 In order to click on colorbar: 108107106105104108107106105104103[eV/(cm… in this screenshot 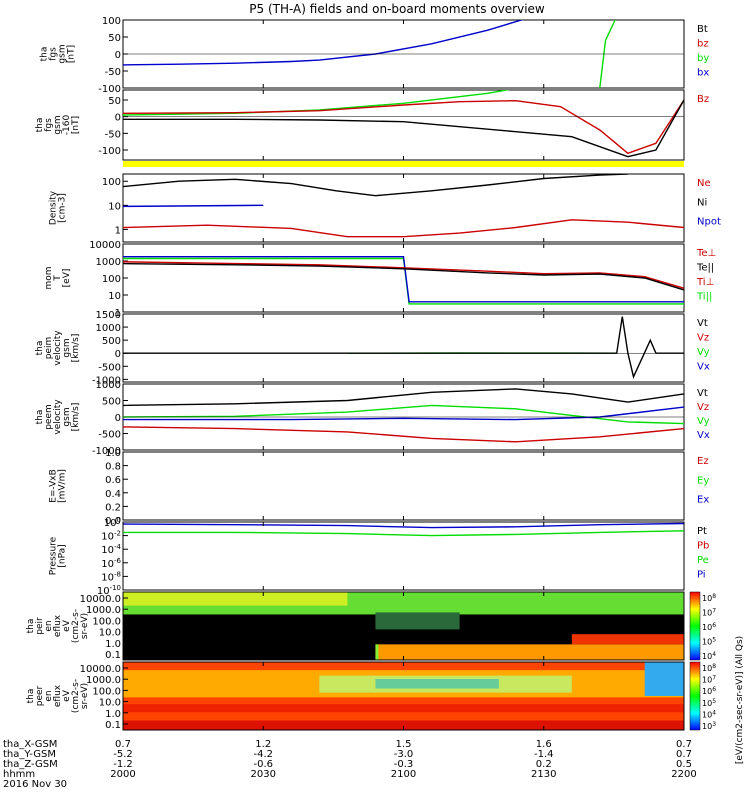, I will do `click(717, 678)`.